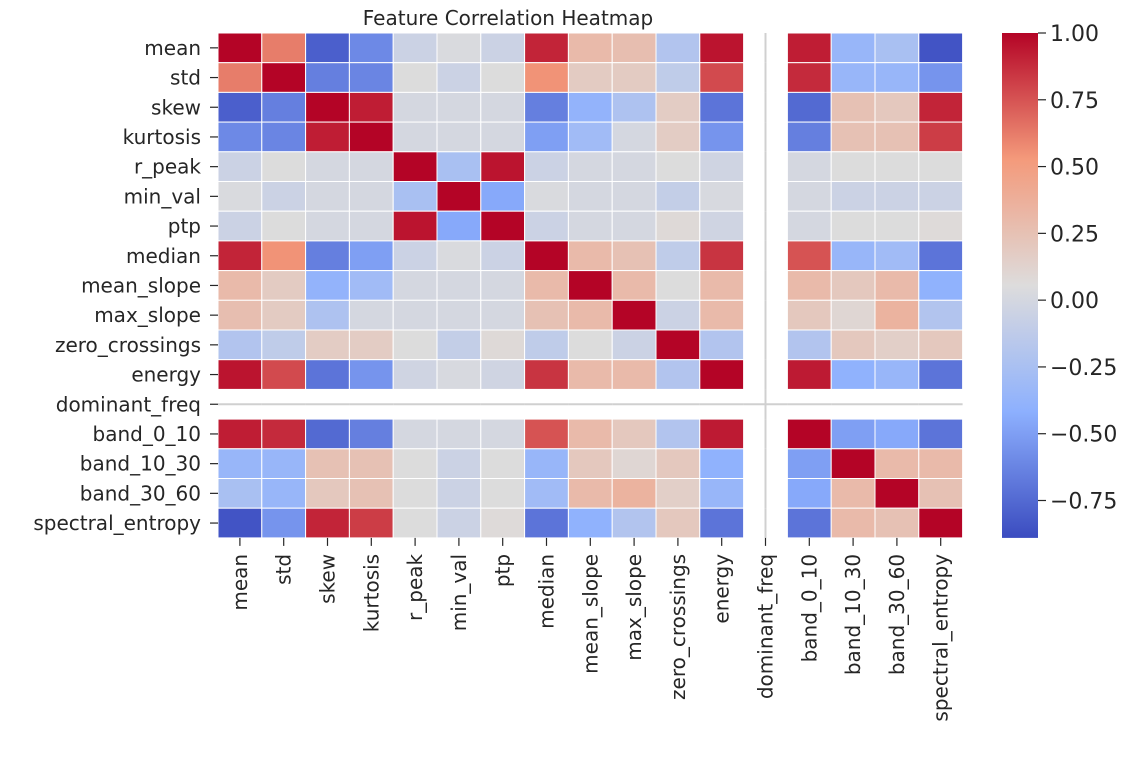 This screenshot has width=1138, height=766. Describe the element at coordinates (140, 493) in the screenshot. I see `y-tick-label: band_30_60` at that location.